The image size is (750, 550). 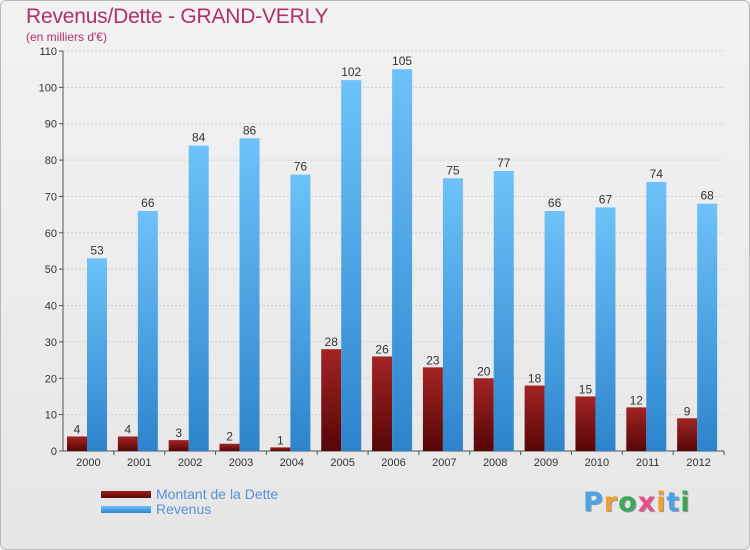 I want to click on data-label-dette: 1, so click(x=280, y=440).